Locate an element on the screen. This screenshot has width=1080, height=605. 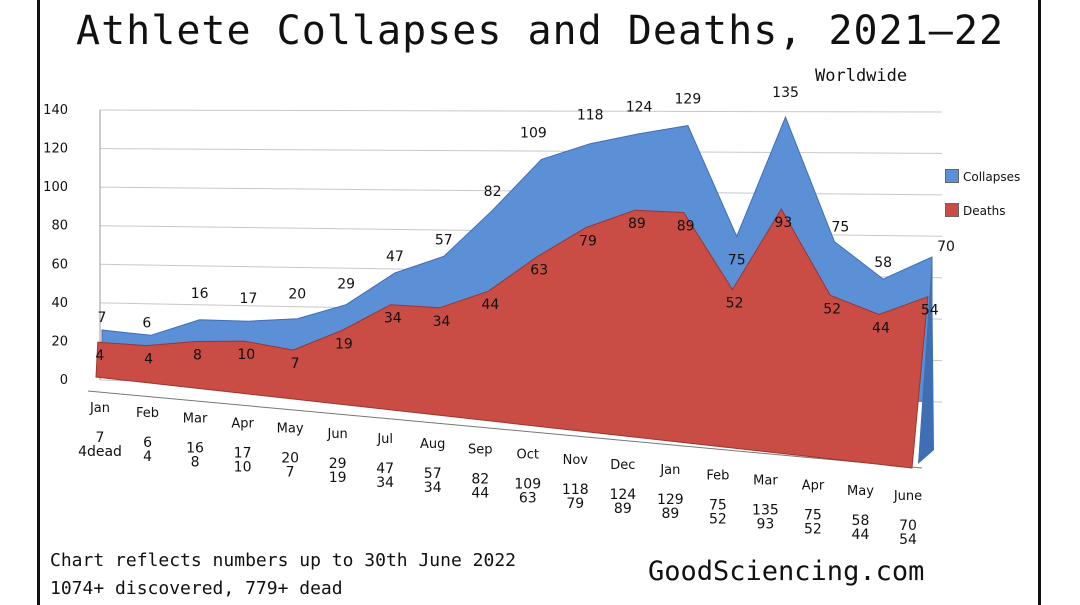
data-label-collapses: 17 is located at coordinates (249, 299).